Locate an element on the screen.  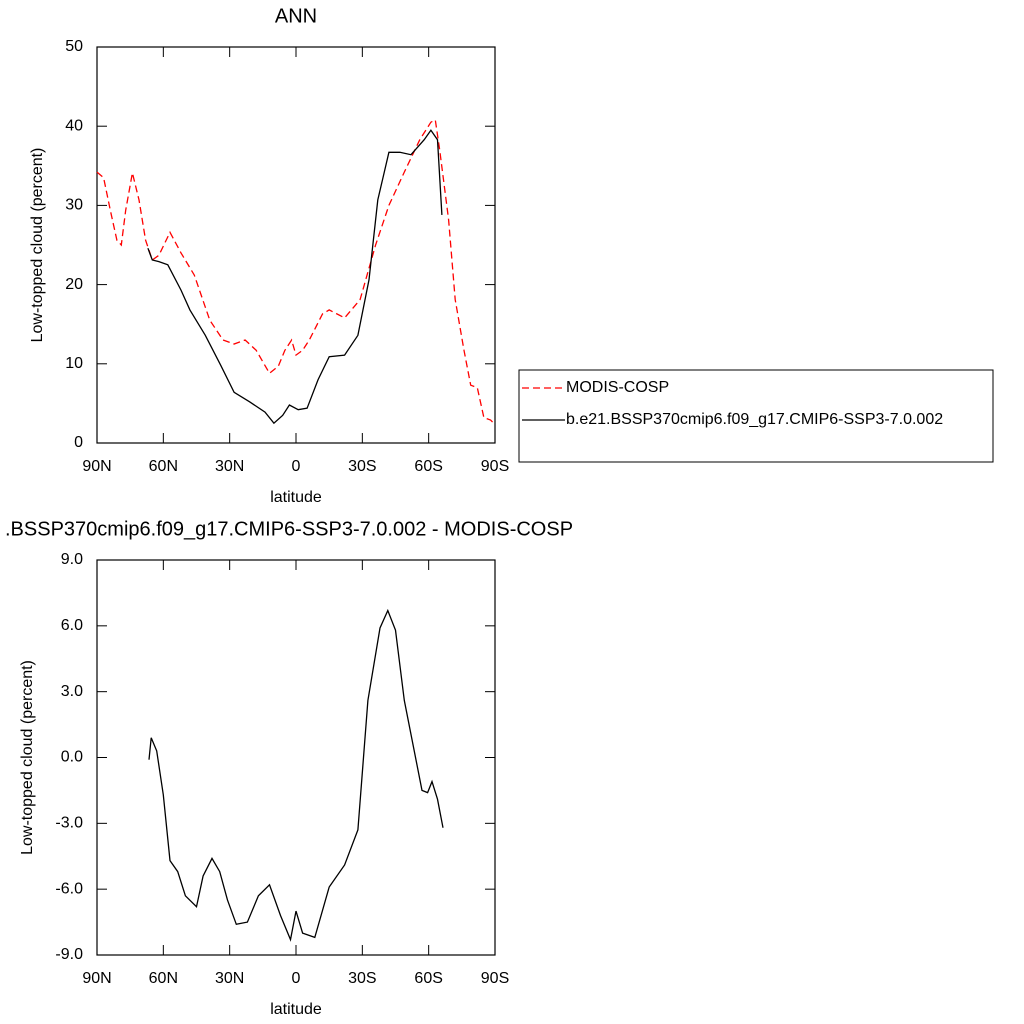
y-tick-label: -9.0 is located at coordinates (69, 954).